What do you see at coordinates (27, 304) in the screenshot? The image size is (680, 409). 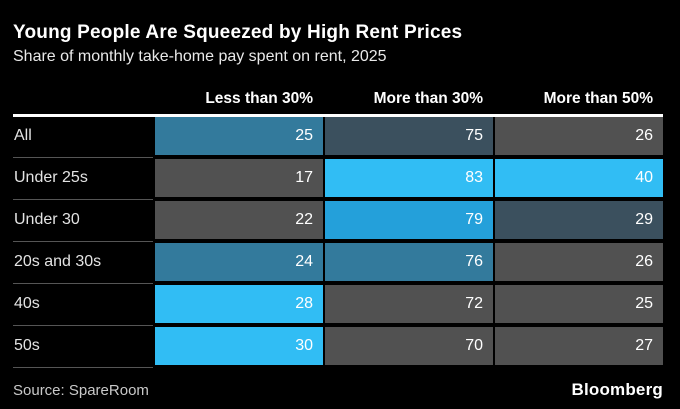 I see `row-label: 40s` at bounding box center [27, 304].